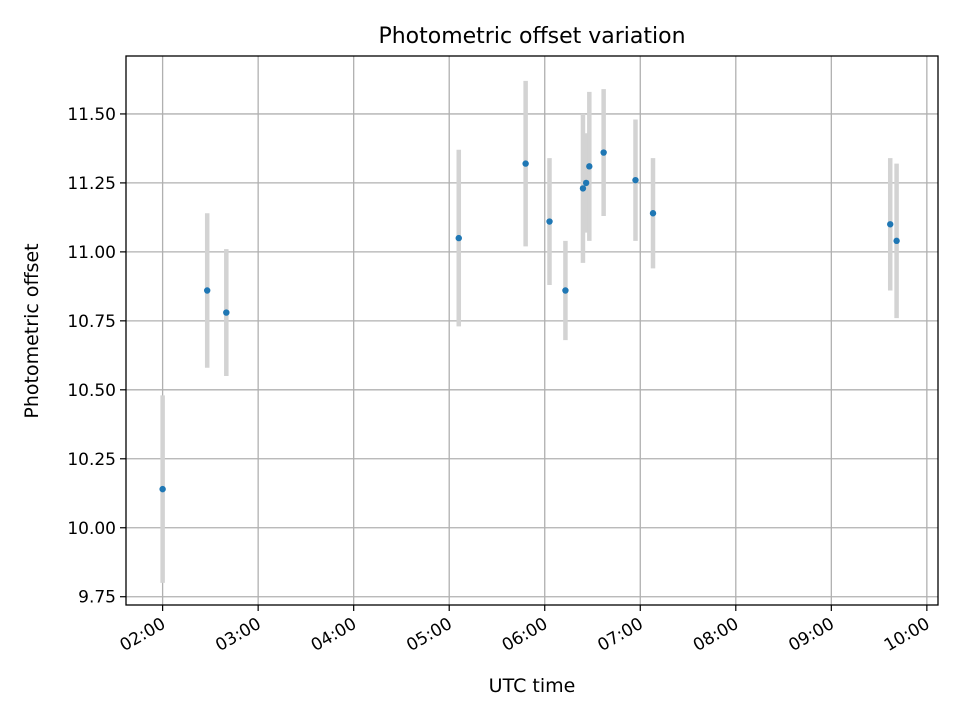  I want to click on x-tick-label: 04:00, so click(334, 635).